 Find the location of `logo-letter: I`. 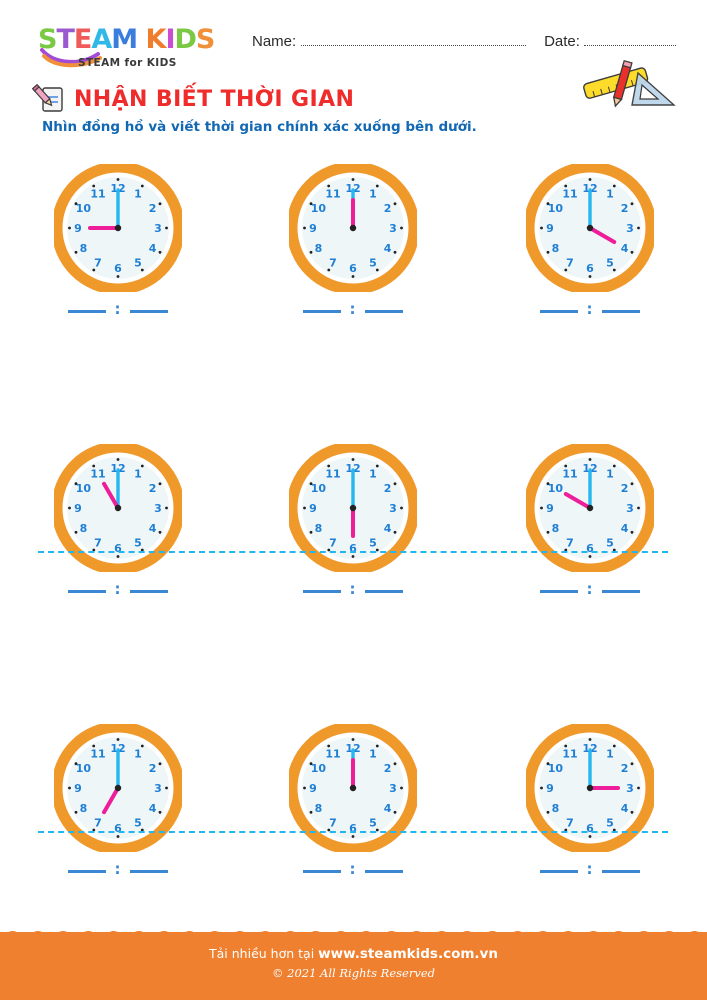

logo-letter: I is located at coordinates (170, 39).